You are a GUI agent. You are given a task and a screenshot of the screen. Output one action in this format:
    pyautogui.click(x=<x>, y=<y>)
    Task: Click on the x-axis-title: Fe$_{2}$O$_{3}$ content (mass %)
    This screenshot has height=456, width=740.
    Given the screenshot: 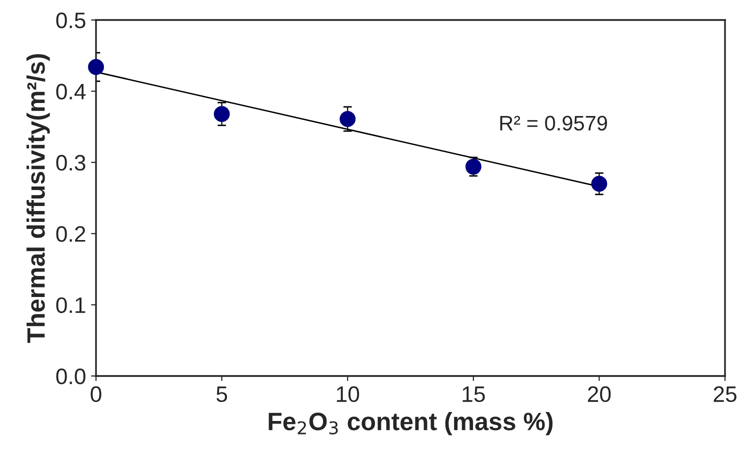 What is the action you would take?
    pyautogui.click(x=410, y=424)
    